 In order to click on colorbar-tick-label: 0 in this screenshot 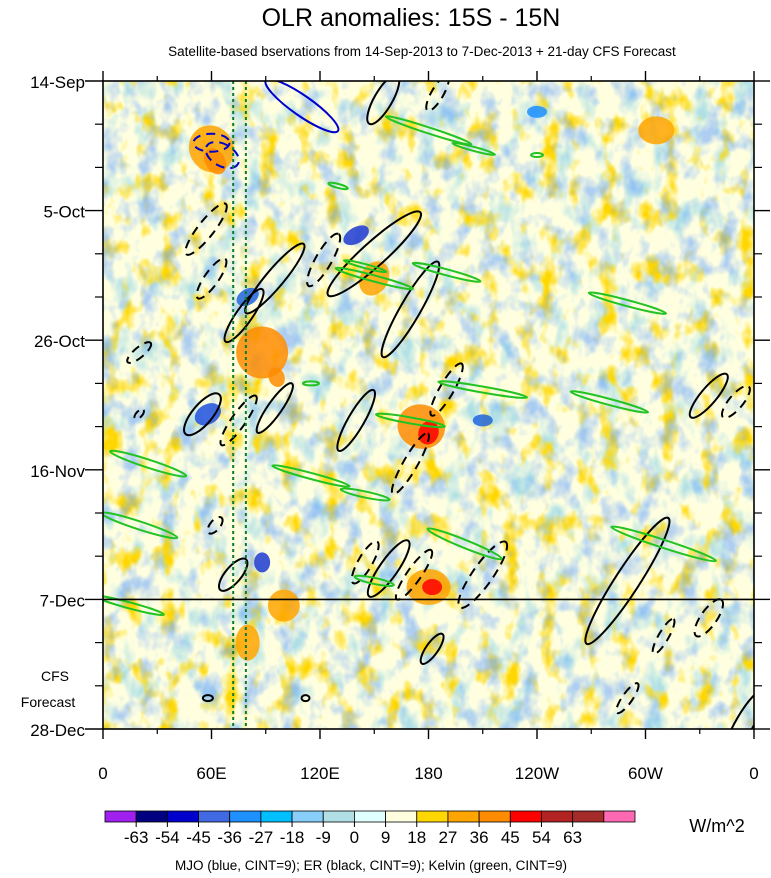, I will do `click(354, 837)`.